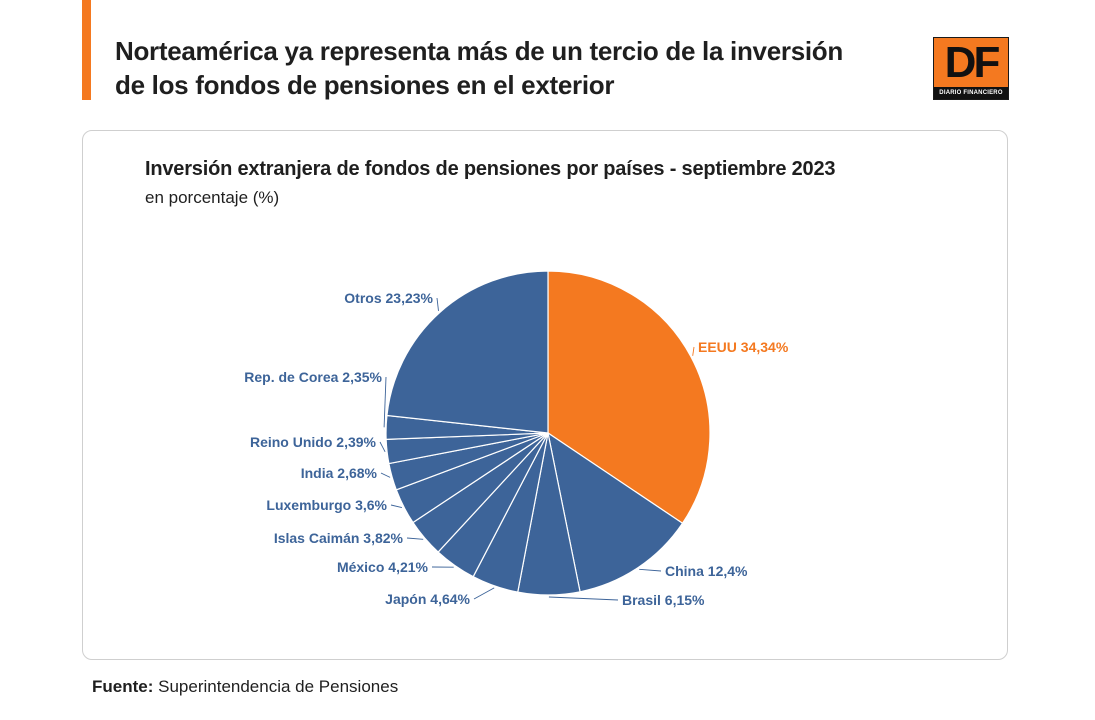  What do you see at coordinates (326, 505) in the screenshot?
I see `slice-label-luxemburgo: Luxemburgo 3,6%` at bounding box center [326, 505].